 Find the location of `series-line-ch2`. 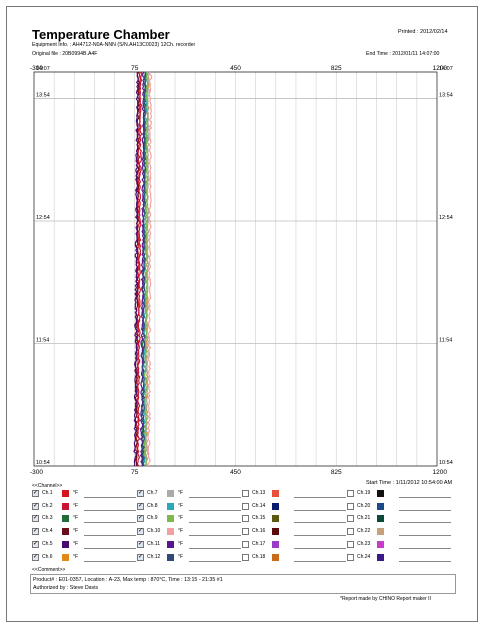

series-line-ch2 is located at coordinates (139, 269).